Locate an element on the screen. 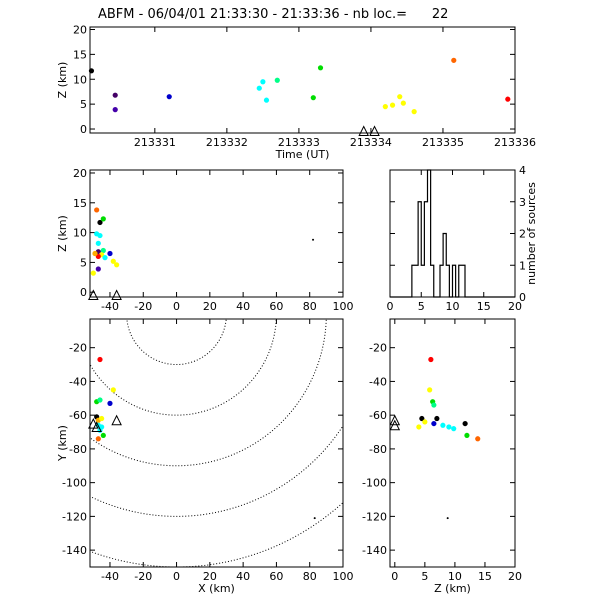 The image size is (600, 600). x-height-ytick-label: 5 is located at coordinates (83, 262).